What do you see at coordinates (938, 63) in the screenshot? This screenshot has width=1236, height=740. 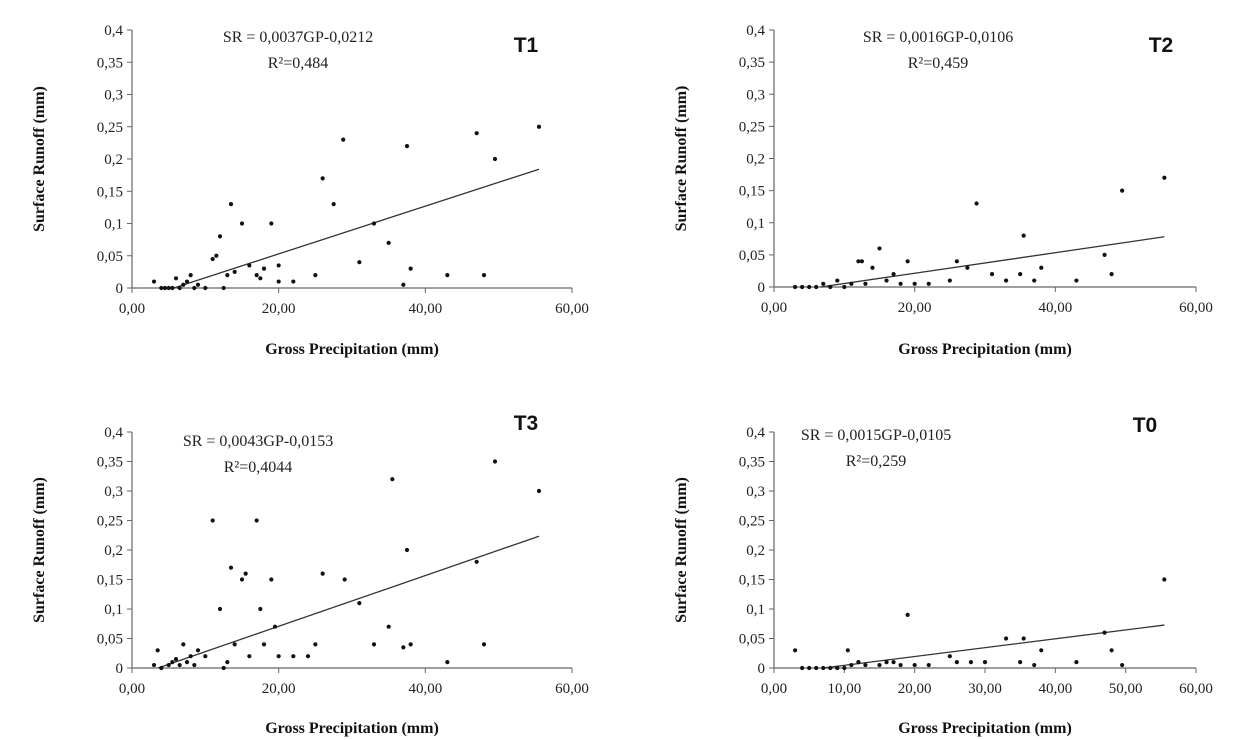 I see `r-squared-label: R²=0,459` at bounding box center [938, 63].